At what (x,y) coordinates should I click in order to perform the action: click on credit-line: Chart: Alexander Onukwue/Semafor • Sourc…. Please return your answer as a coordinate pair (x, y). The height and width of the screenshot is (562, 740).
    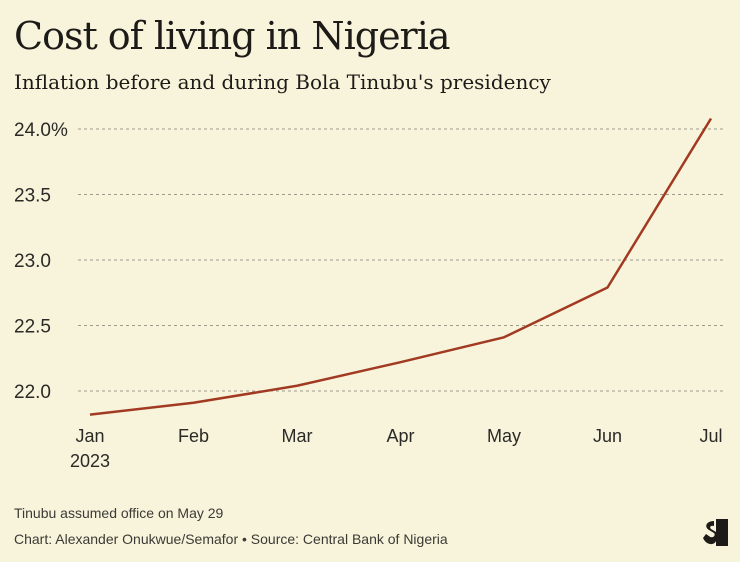
    Looking at the image, I should click on (231, 539).